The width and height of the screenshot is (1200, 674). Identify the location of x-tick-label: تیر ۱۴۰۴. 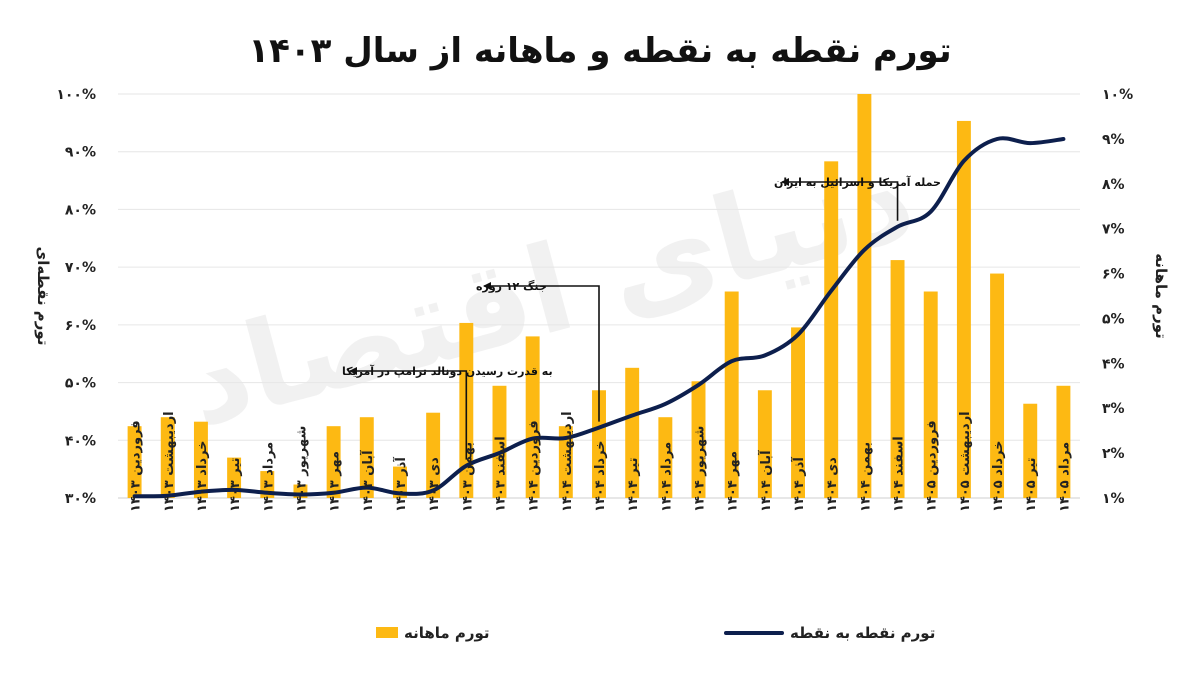
(633, 484).